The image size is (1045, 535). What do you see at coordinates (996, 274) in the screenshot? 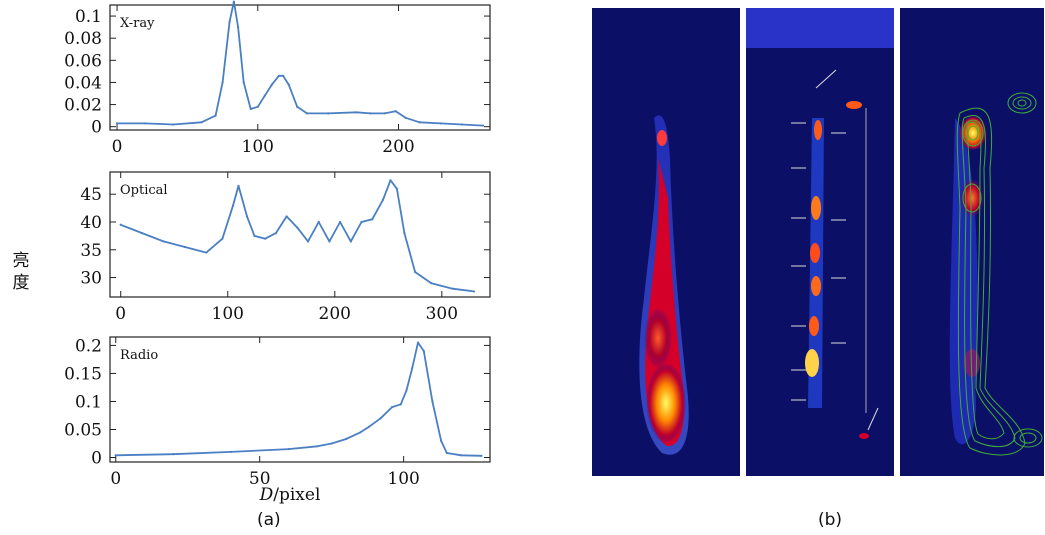
I see `radio-jet-image` at bounding box center [996, 274].